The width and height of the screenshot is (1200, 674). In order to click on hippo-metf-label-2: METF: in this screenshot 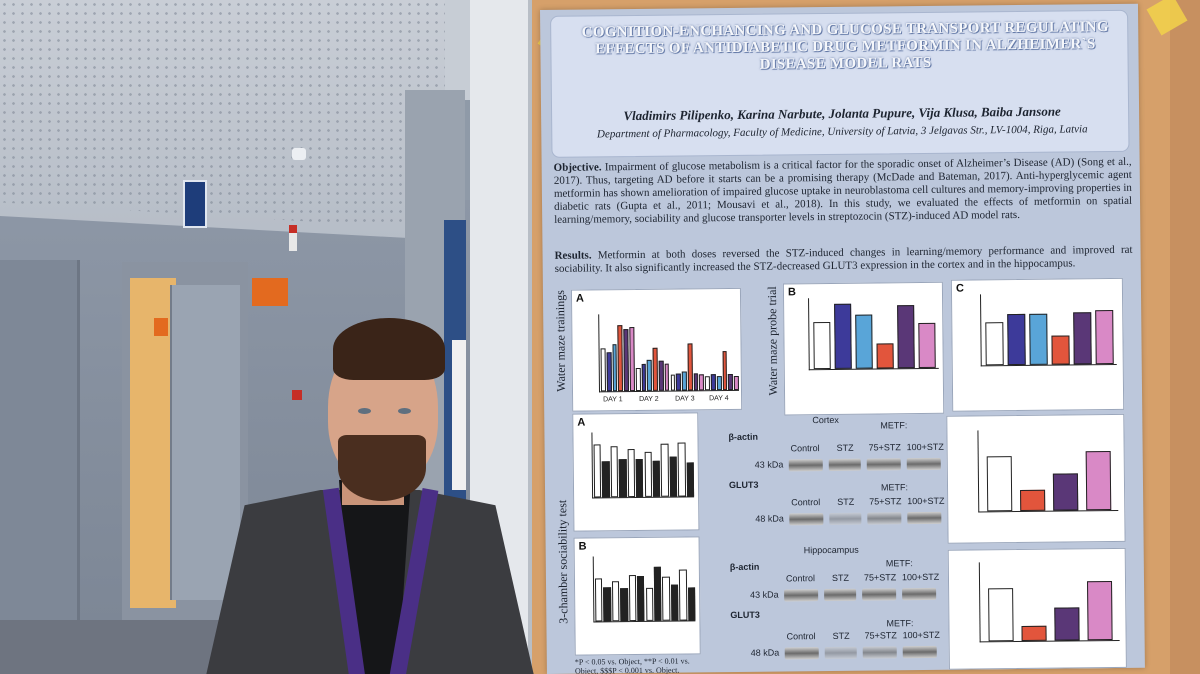, I will do `click(900, 623)`.